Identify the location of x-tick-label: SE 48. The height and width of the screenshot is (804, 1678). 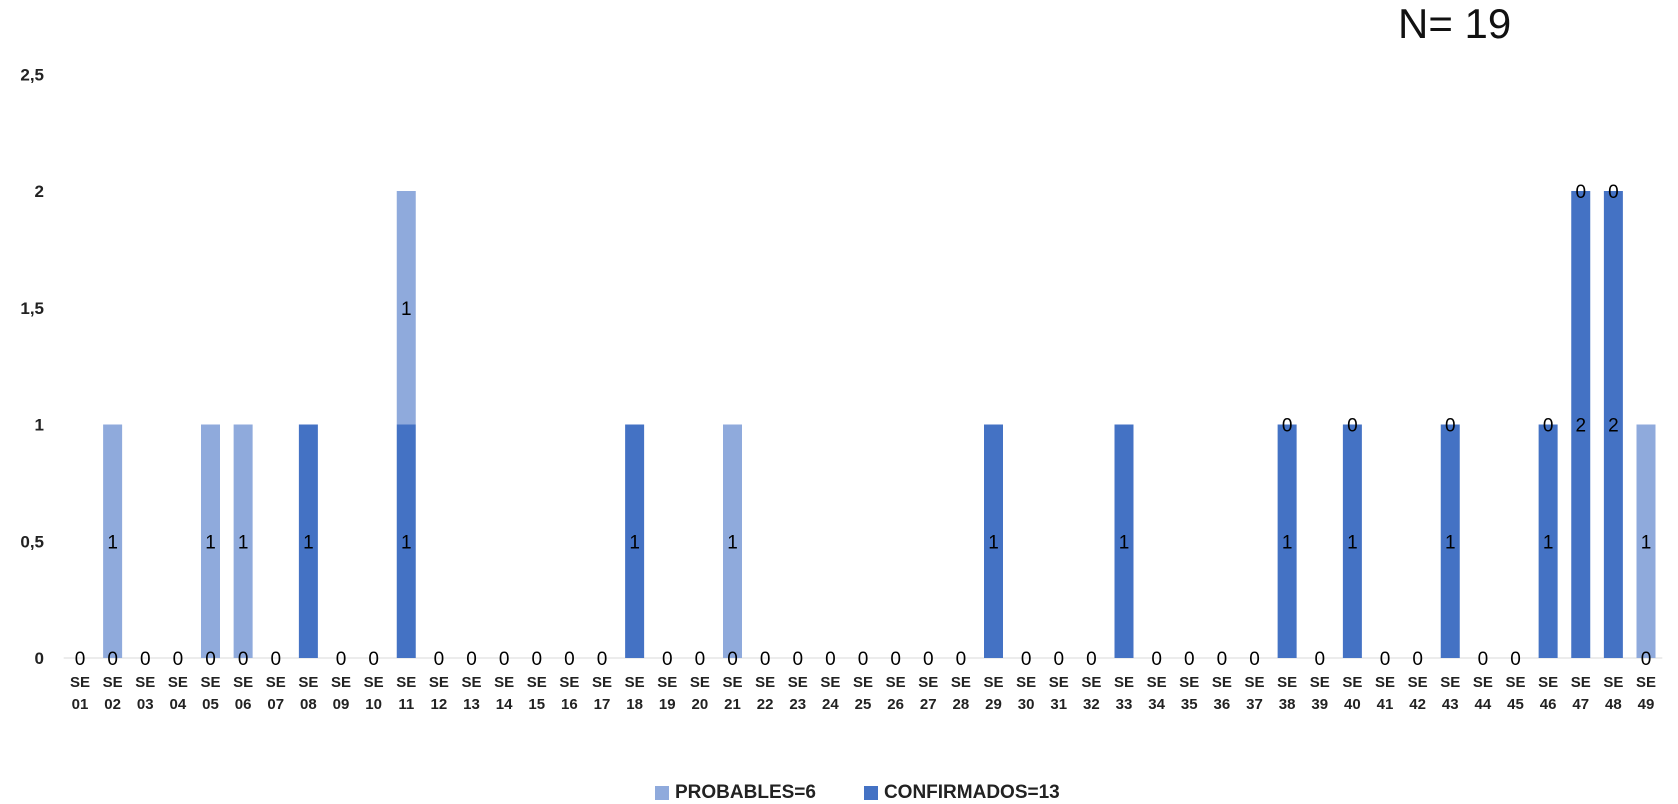
(1613, 693).